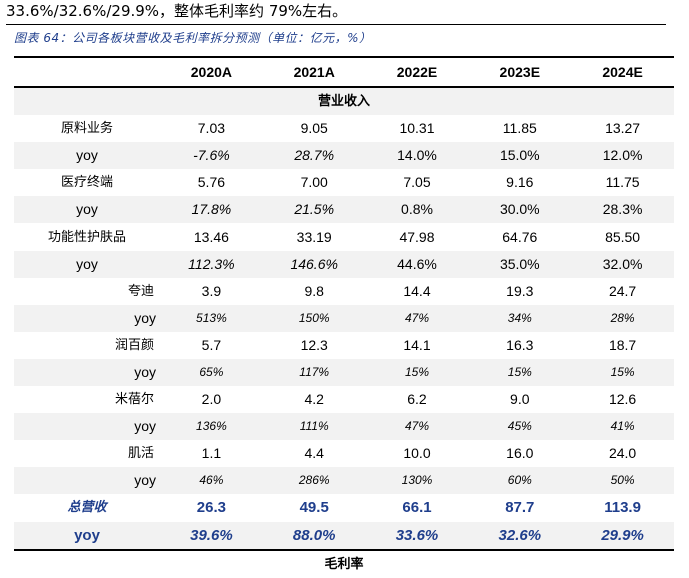 Image resolution: width=689 pixels, height=578 pixels. I want to click on cell: 12.6, so click(622, 399).